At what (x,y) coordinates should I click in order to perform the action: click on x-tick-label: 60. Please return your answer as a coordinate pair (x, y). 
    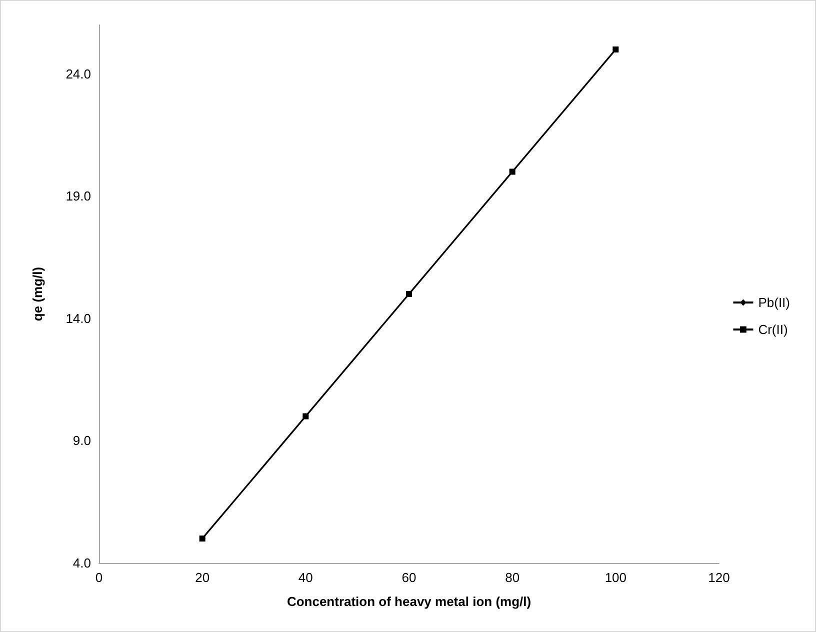
    Looking at the image, I should click on (409, 577).